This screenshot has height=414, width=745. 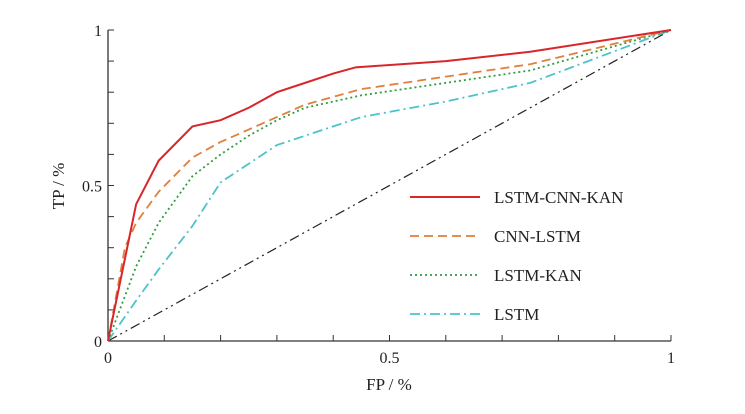 I want to click on y-tick-label: 0, so click(x=98, y=342).